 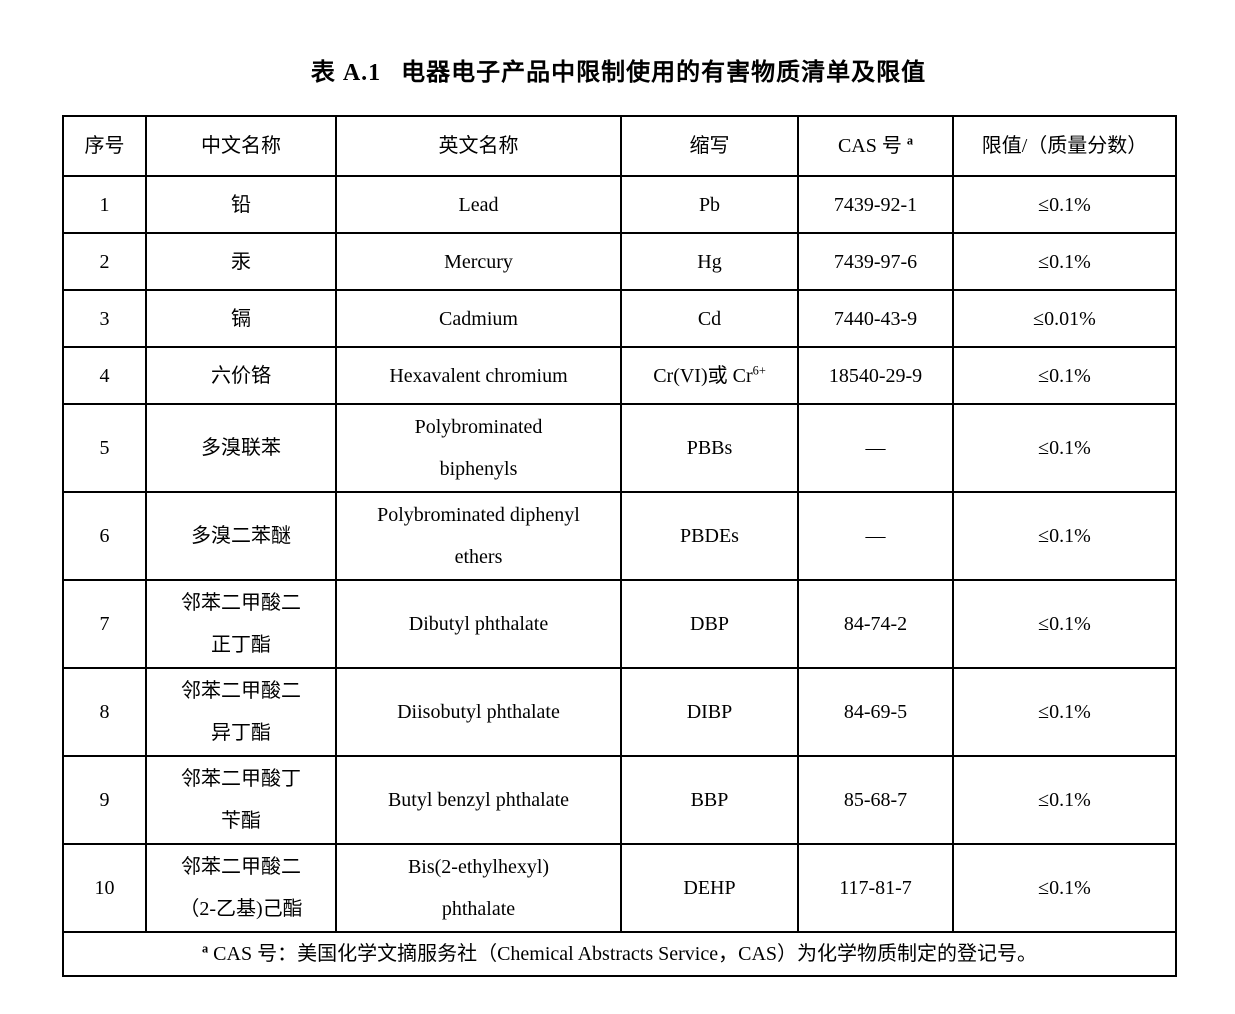 I want to click on cell-abbr: Pb, so click(x=709, y=204).